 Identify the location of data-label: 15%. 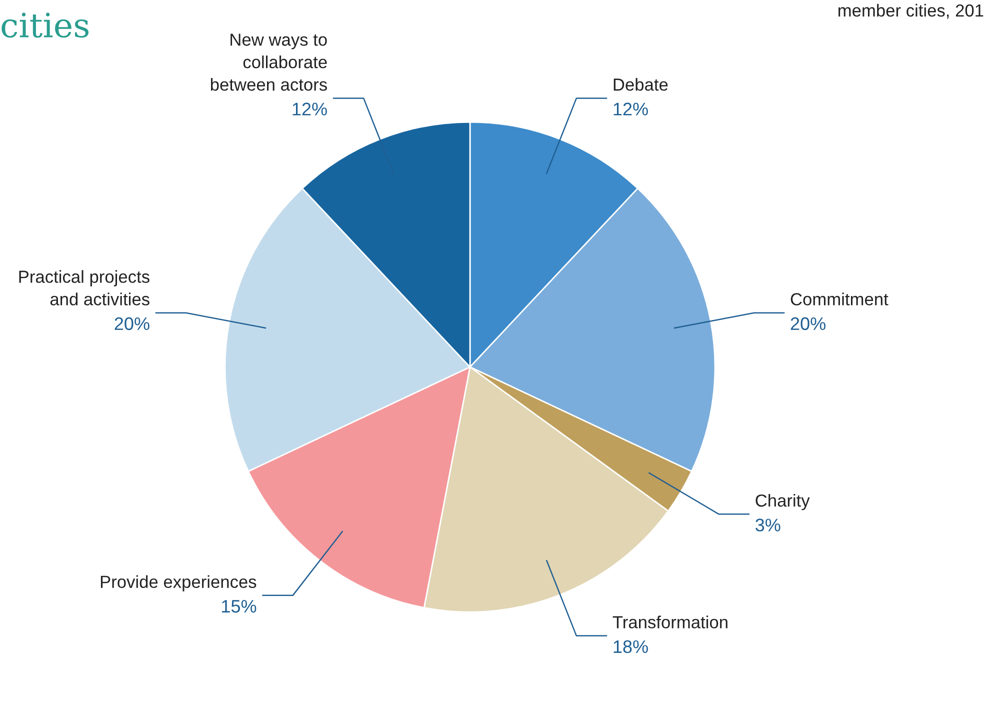
(239, 606).